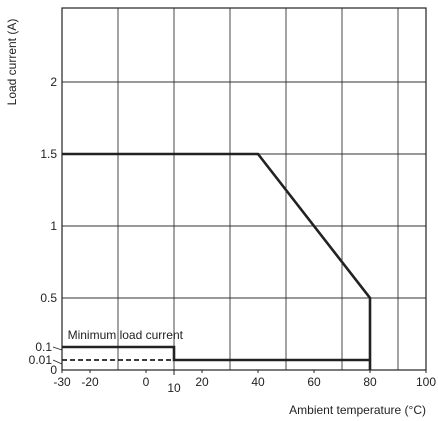 This screenshot has width=438, height=421. What do you see at coordinates (90, 382) in the screenshot?
I see `x-tick-label: -20` at bounding box center [90, 382].